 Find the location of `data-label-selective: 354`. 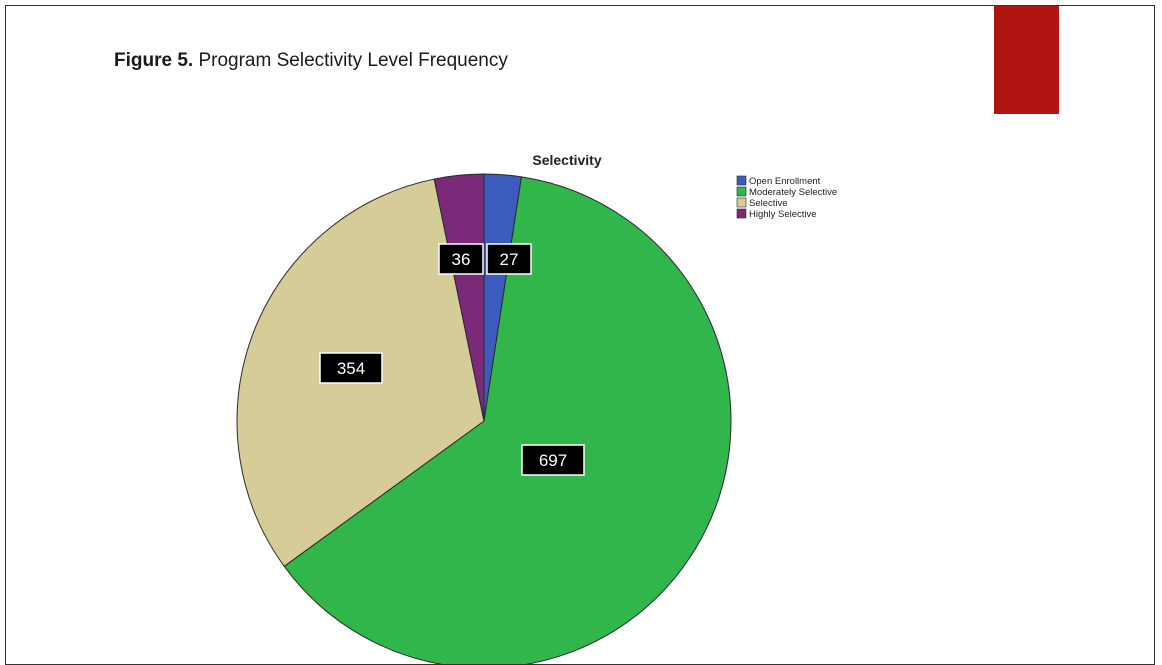

data-label-selective: 354 is located at coordinates (351, 368).